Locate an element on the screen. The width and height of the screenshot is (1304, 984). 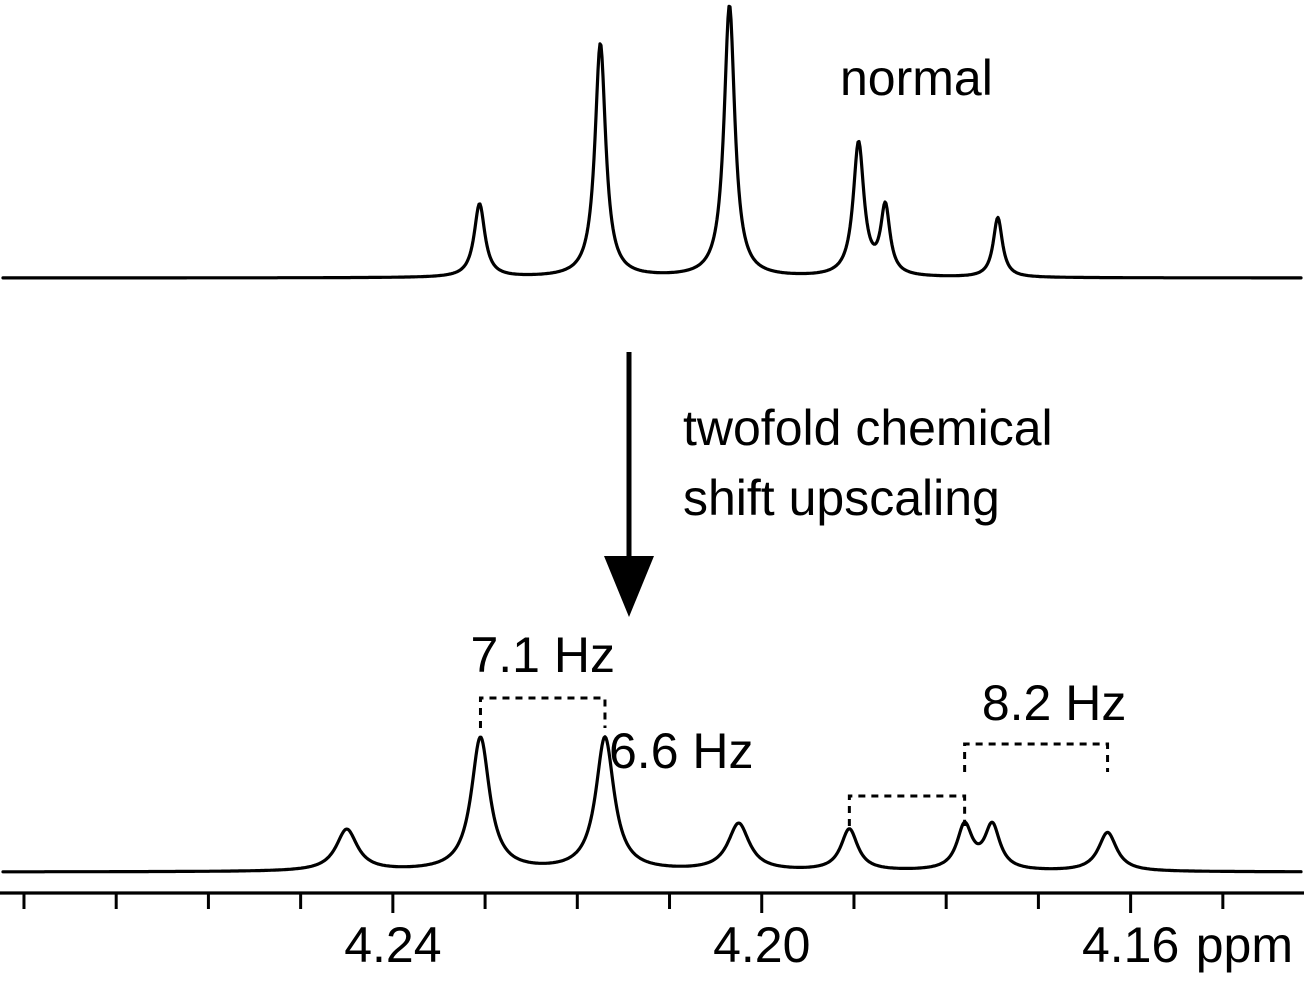
x-axis-ticks is located at coordinates (623, 903).